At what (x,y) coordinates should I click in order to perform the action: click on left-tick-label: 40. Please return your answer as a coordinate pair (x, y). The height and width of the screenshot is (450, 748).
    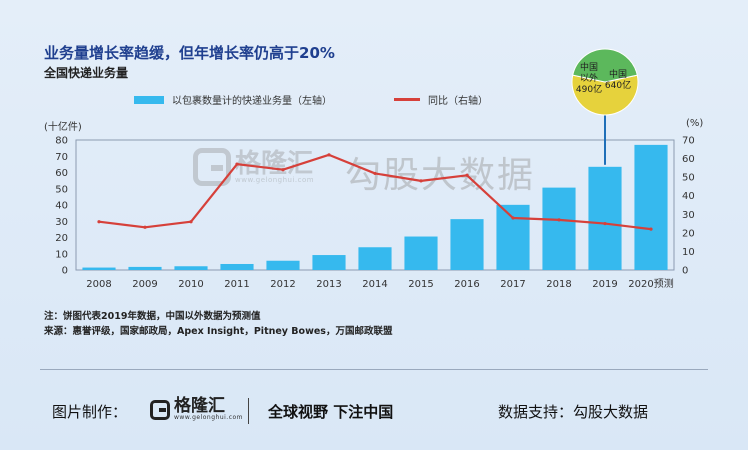
    Looking at the image, I should click on (61, 206).